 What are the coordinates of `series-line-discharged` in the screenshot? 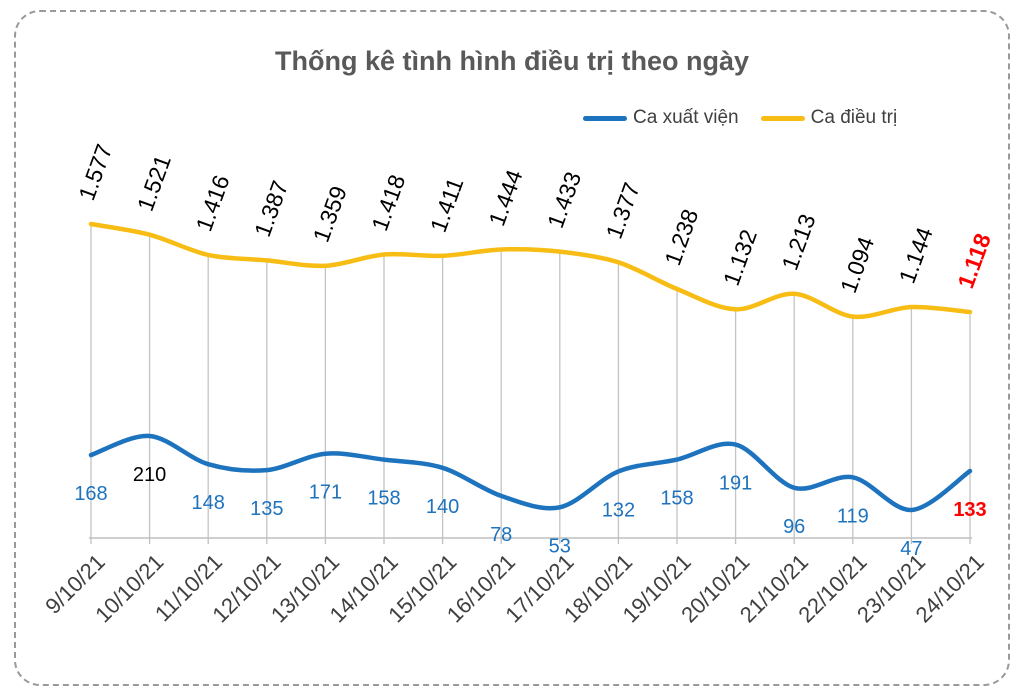 It's located at (530, 473).